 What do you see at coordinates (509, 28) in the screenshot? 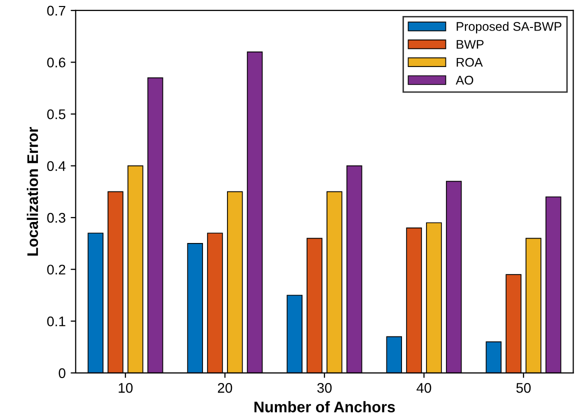
I see `legend-label: Proposed SA-BWP` at bounding box center [509, 28].